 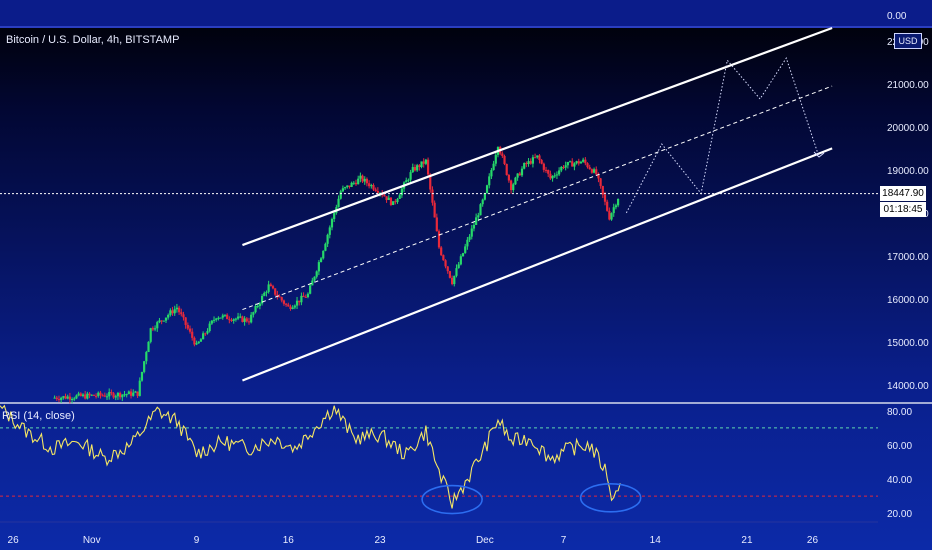 What do you see at coordinates (897, 16) in the screenshot?
I see `top-axis-label: 0.00` at bounding box center [897, 16].